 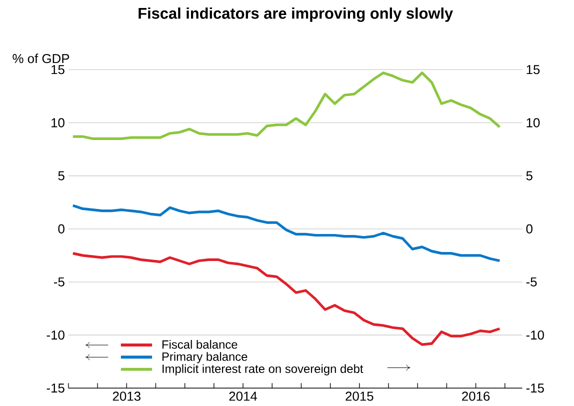 I want to click on y2-tick-label: -5, so click(x=531, y=281).